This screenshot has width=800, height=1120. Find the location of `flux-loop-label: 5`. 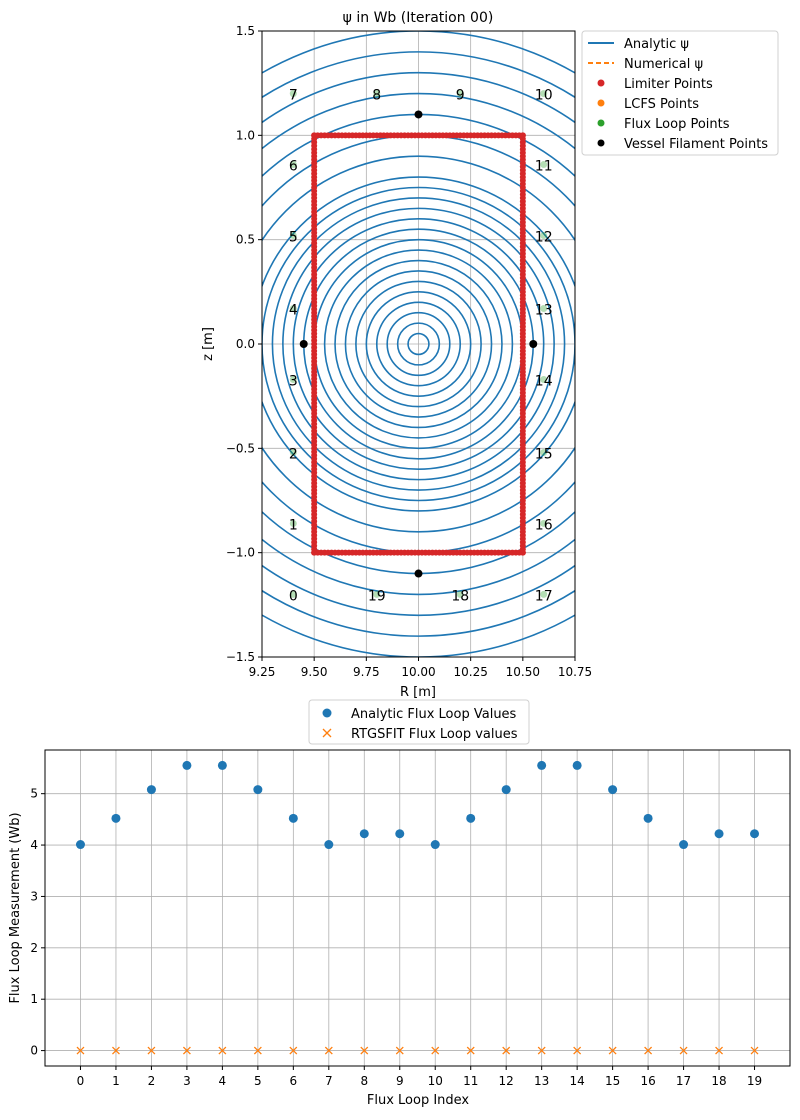

flux-loop-label: 5 is located at coordinates (293, 237).